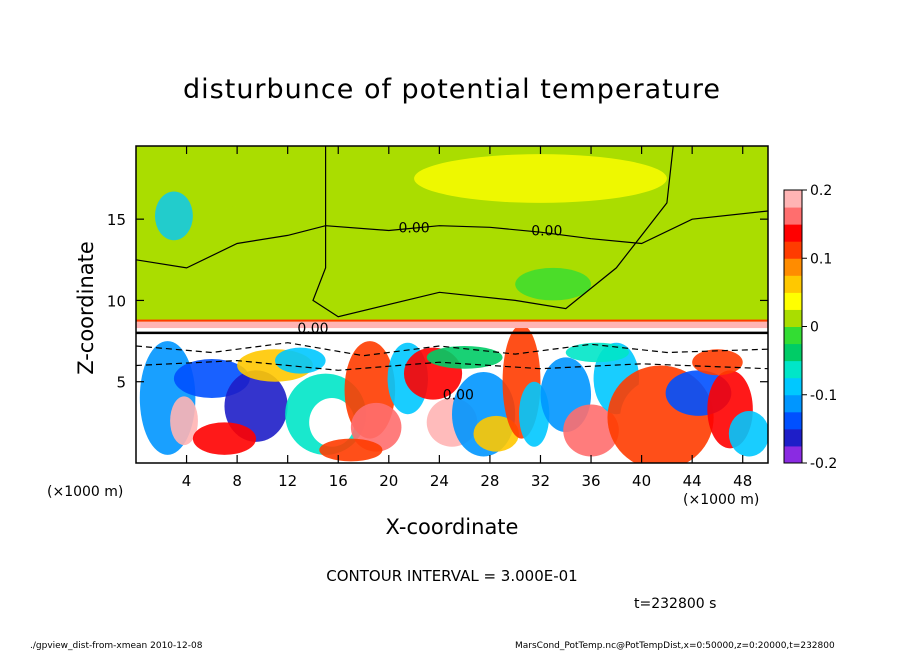 The height and width of the screenshot is (654, 904). What do you see at coordinates (675, 604) in the screenshot?
I see `time-label: t=232800 s` at bounding box center [675, 604].